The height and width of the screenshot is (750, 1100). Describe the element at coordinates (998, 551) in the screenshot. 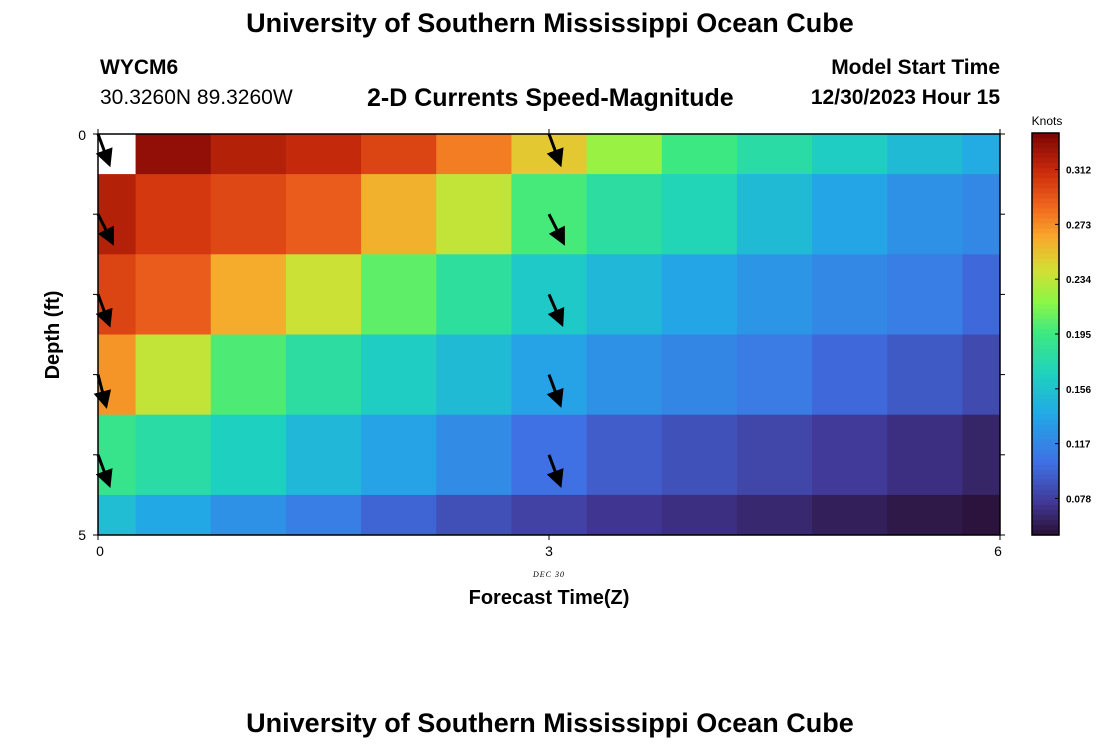

I see `x-tick-label: 6` at that location.